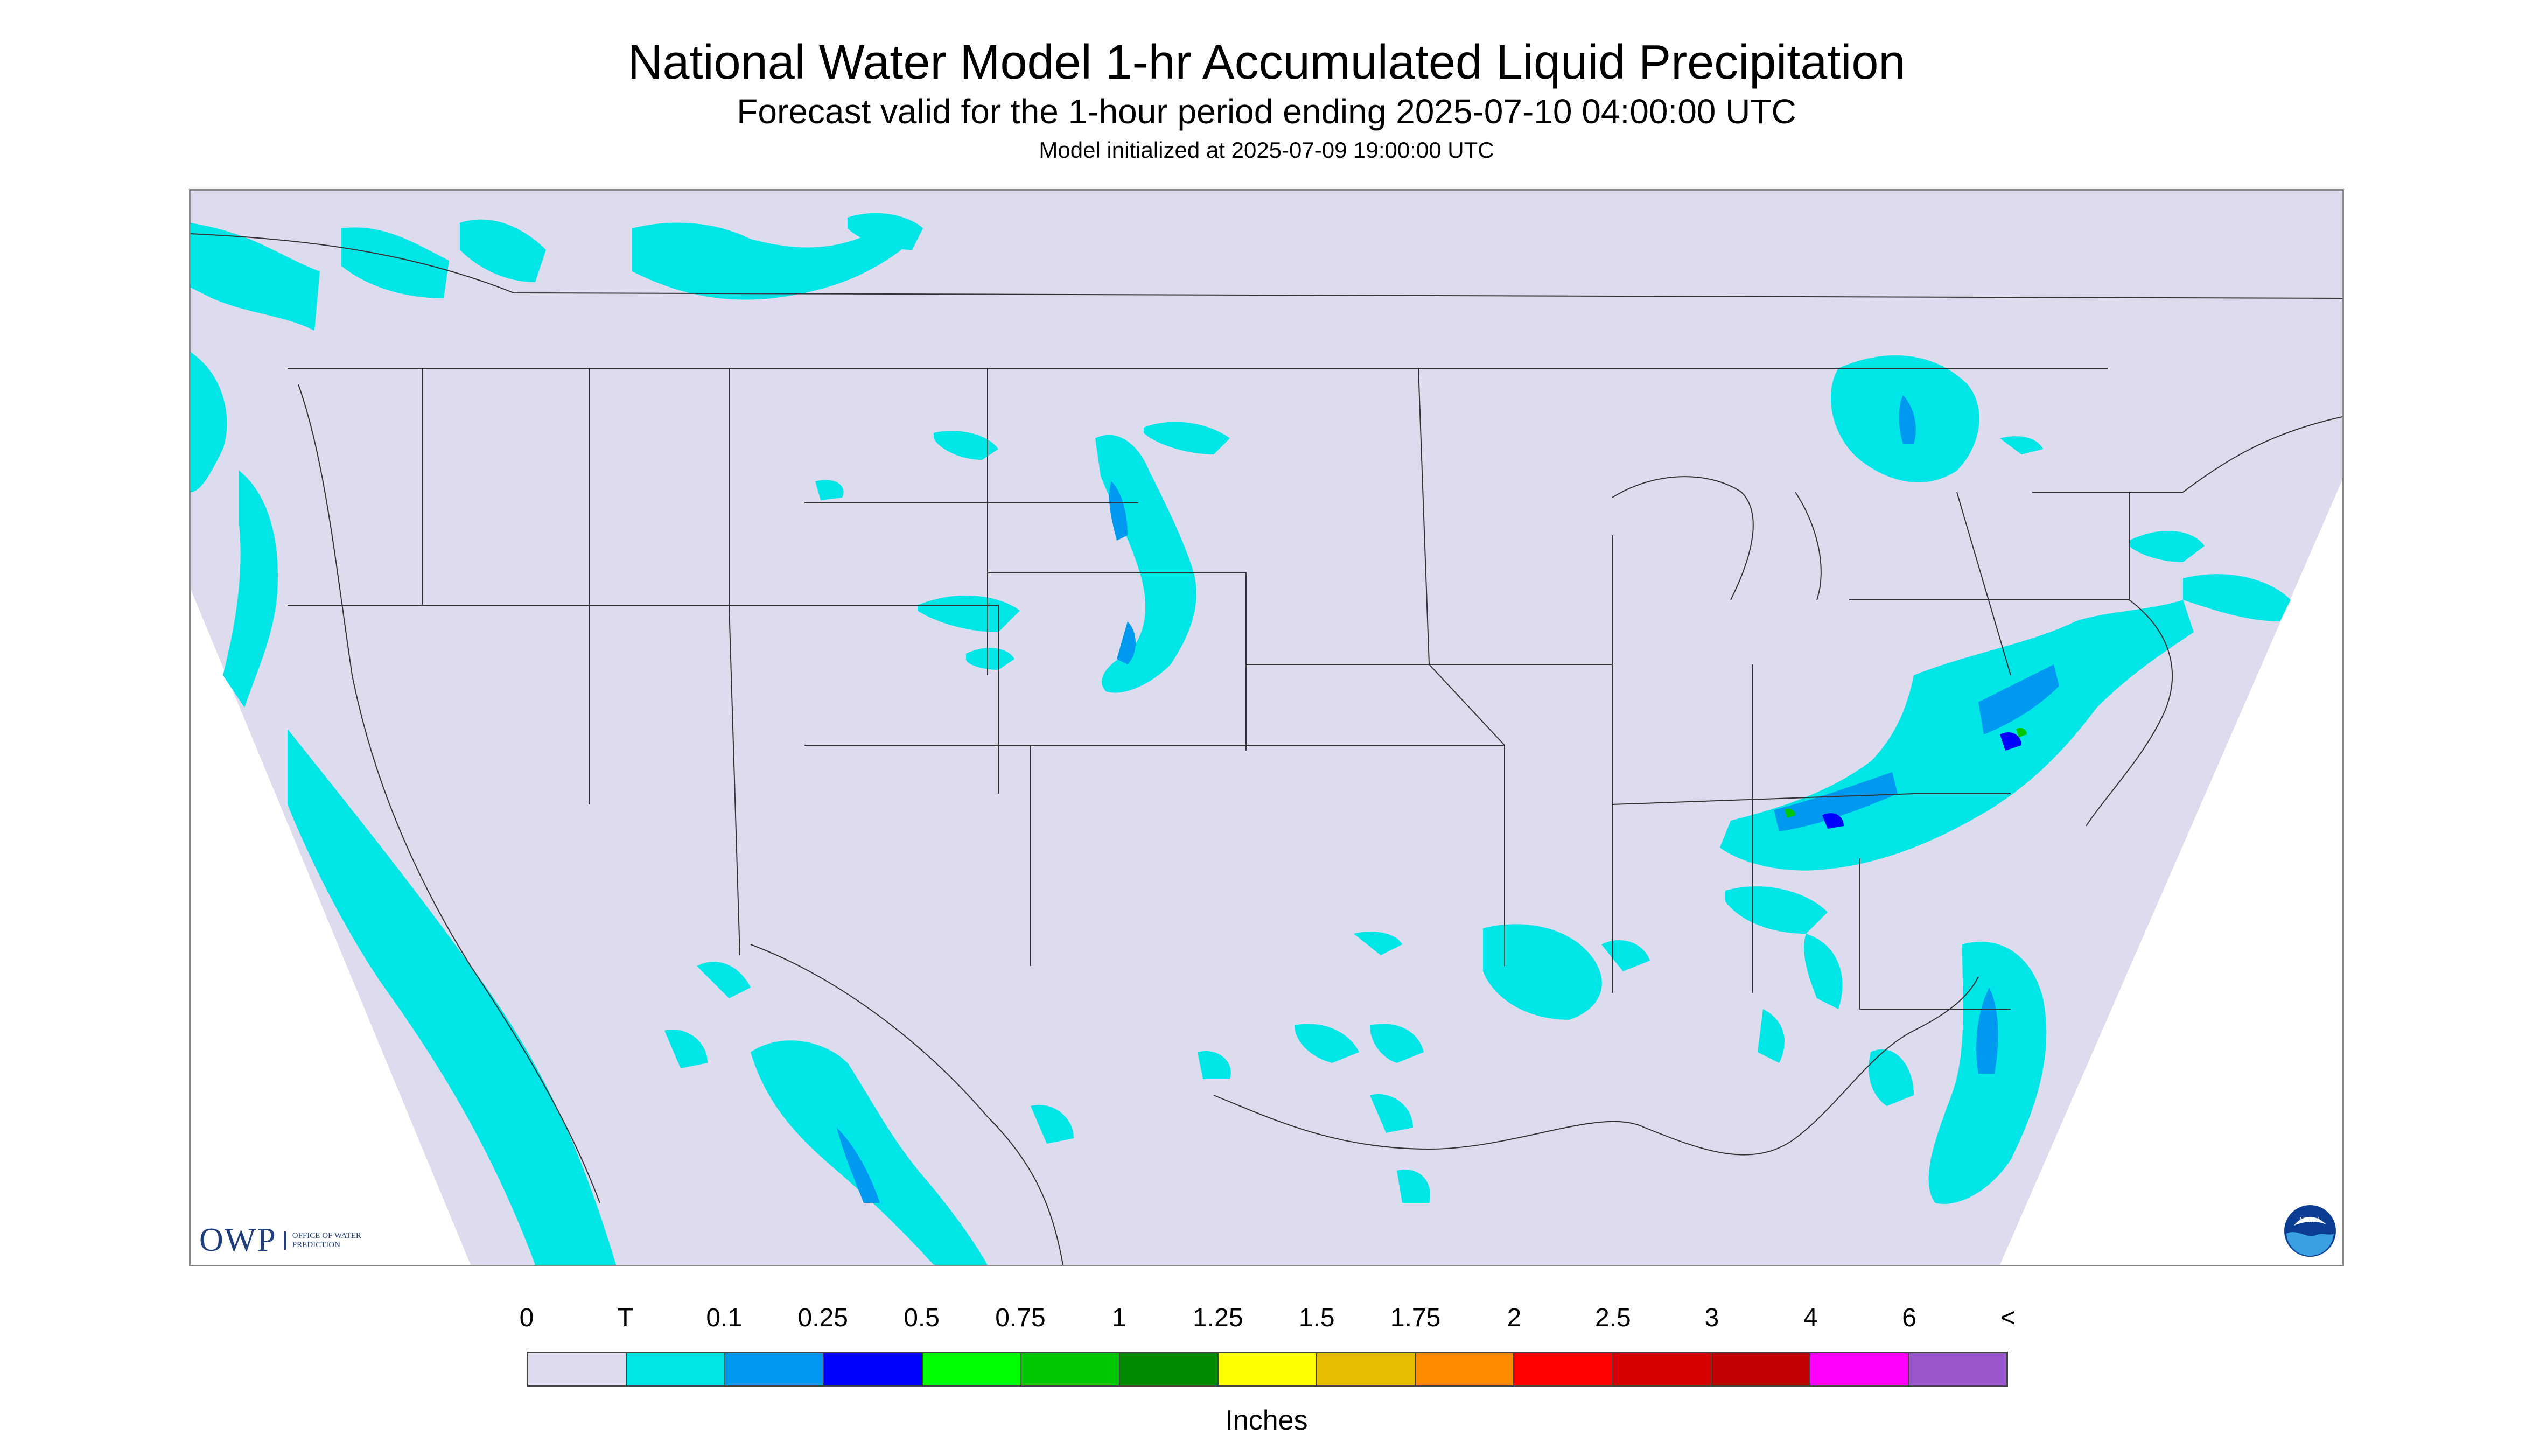 This screenshot has width=2533, height=1456. What do you see at coordinates (1811, 1318) in the screenshot?
I see `legend-label: 4` at bounding box center [1811, 1318].